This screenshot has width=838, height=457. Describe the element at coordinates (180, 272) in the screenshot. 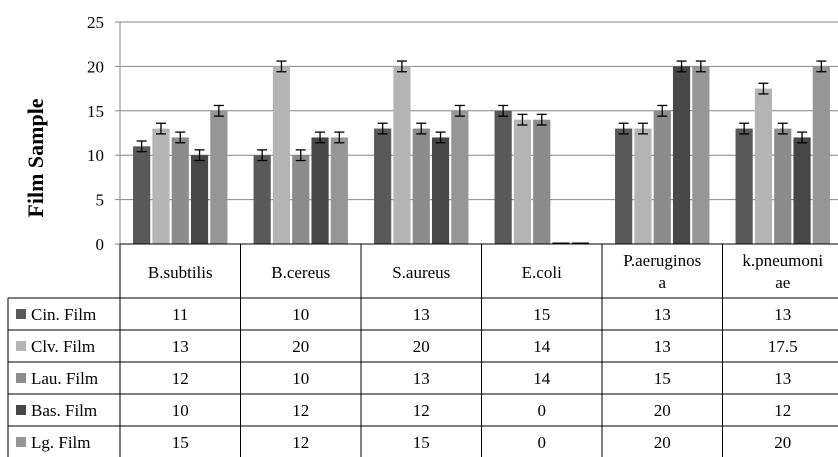

I see `category-label: B.subtilis` at that location.